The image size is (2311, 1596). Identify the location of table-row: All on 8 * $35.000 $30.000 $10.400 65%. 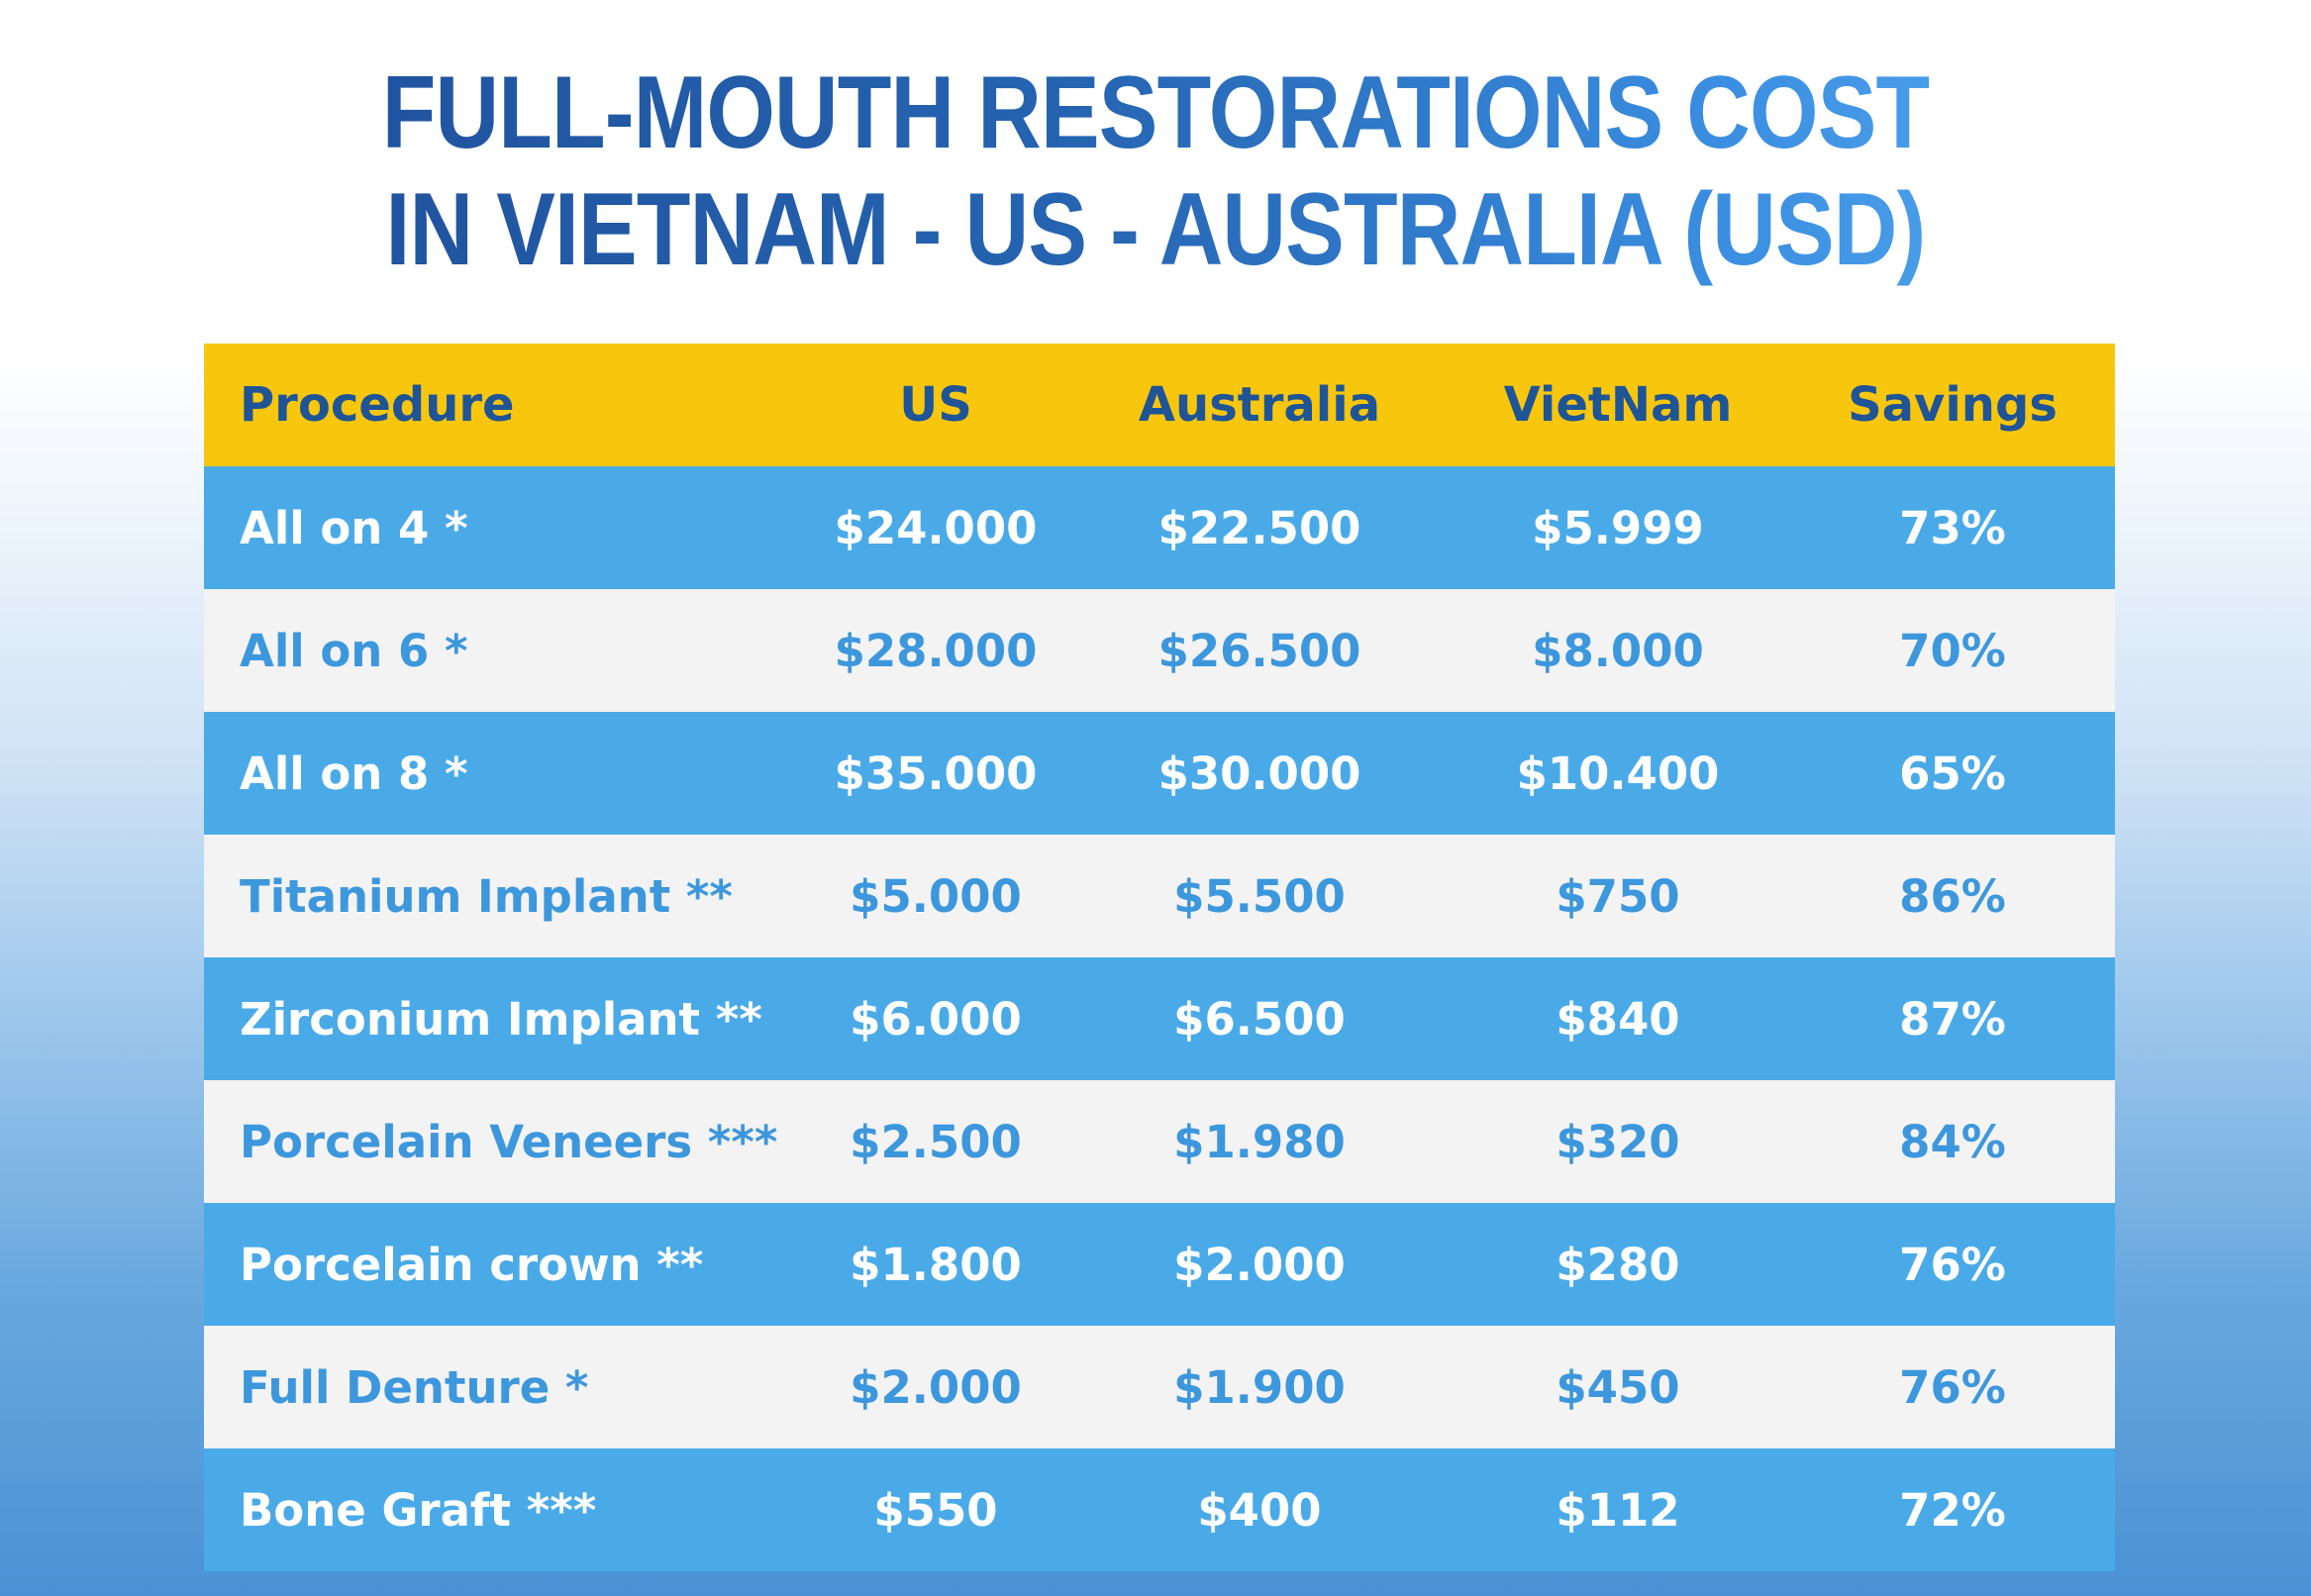
(1159, 774).